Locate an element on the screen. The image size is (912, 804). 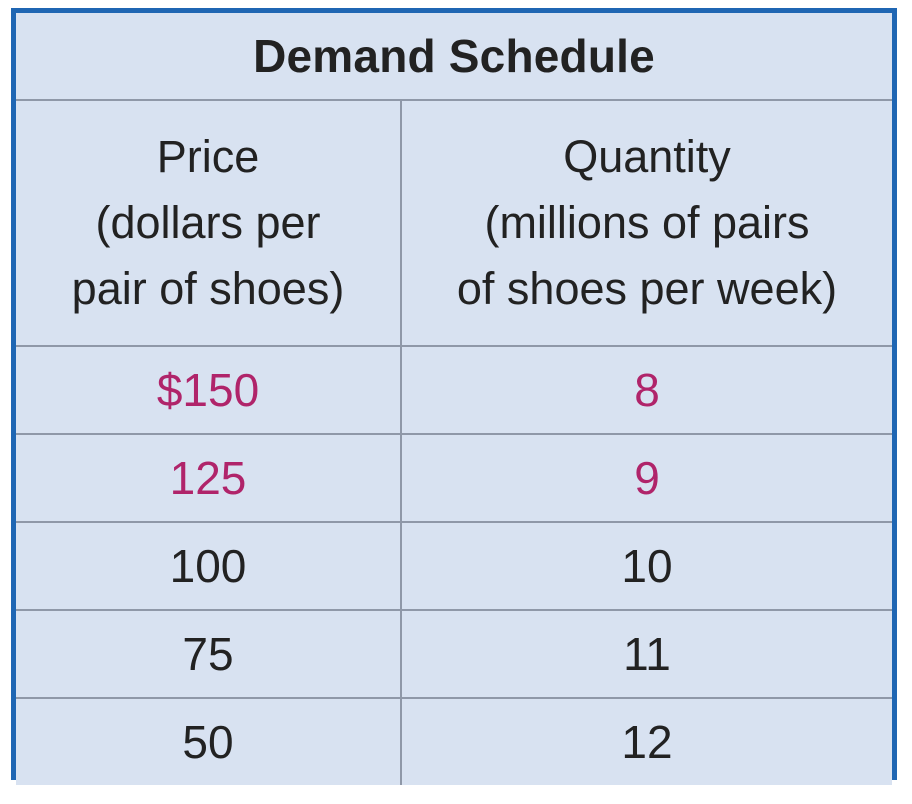
table-row: 125 9 is located at coordinates (454, 478).